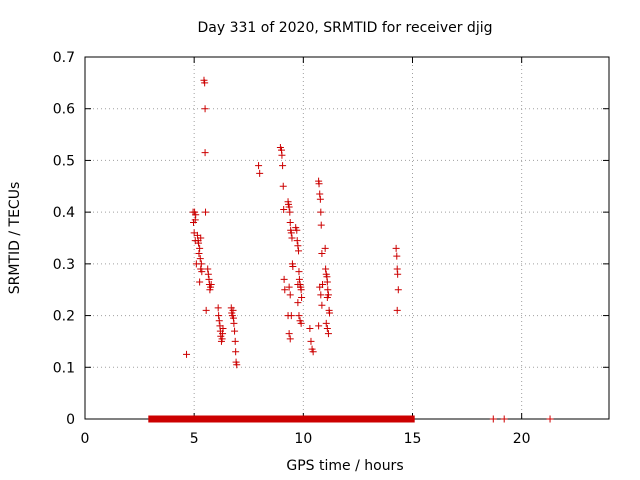  What do you see at coordinates (64, 110) in the screenshot?
I see `y-tick-label: 0.6` at bounding box center [64, 110].